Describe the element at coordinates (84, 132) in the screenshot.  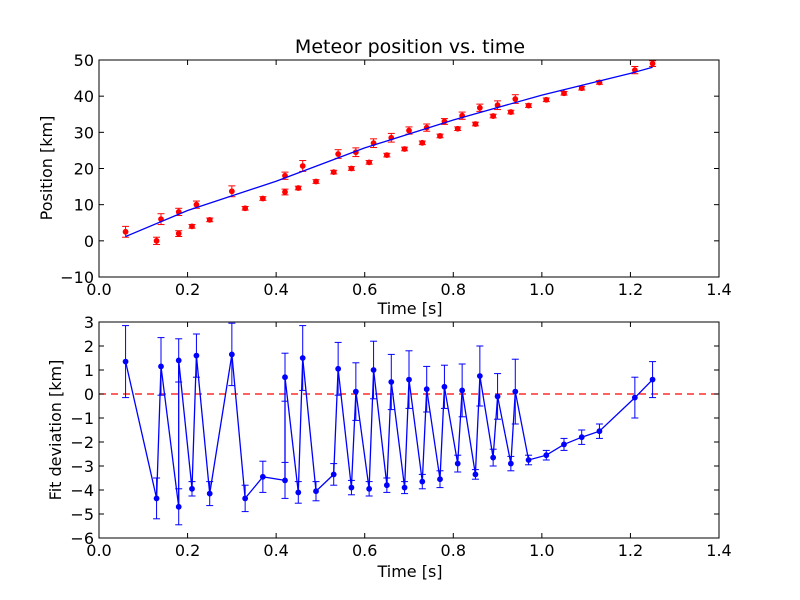
I see `y-tick-label: 30` at that location.